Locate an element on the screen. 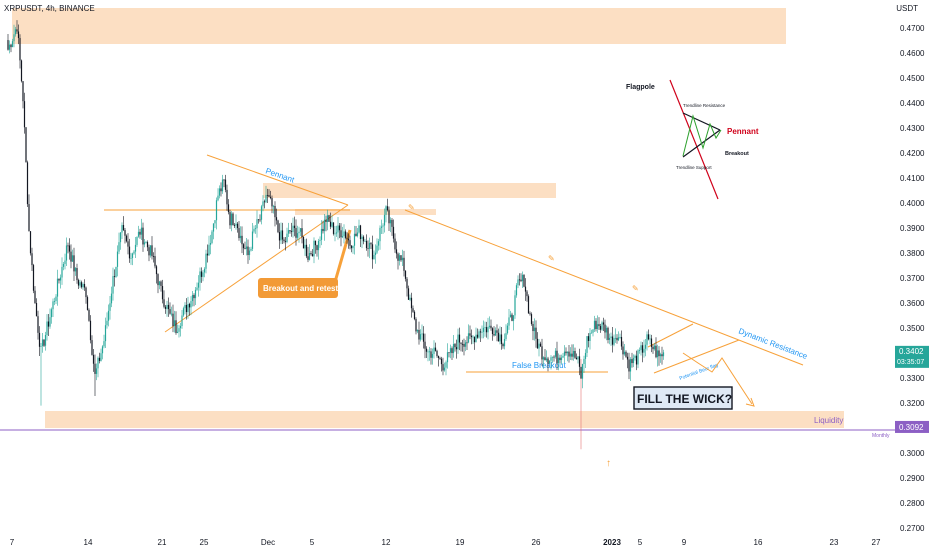 The height and width of the screenshot is (555, 932). x-tick-label: 23 is located at coordinates (834, 542).